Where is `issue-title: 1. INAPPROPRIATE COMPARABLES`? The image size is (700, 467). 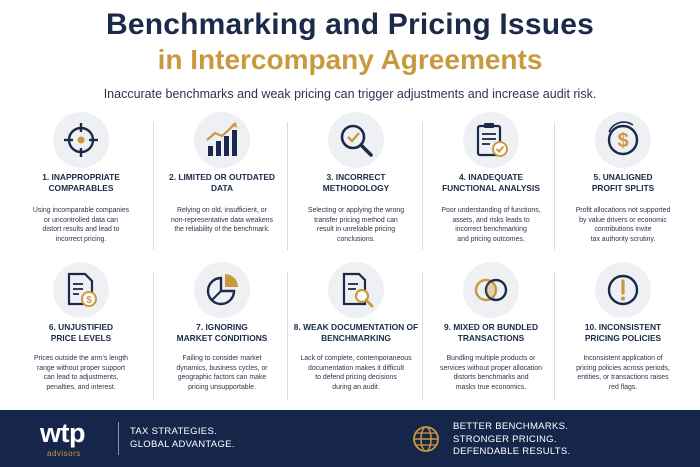 issue-title: 1. INAPPROPRIATE COMPARABLES is located at coordinates (81, 182).